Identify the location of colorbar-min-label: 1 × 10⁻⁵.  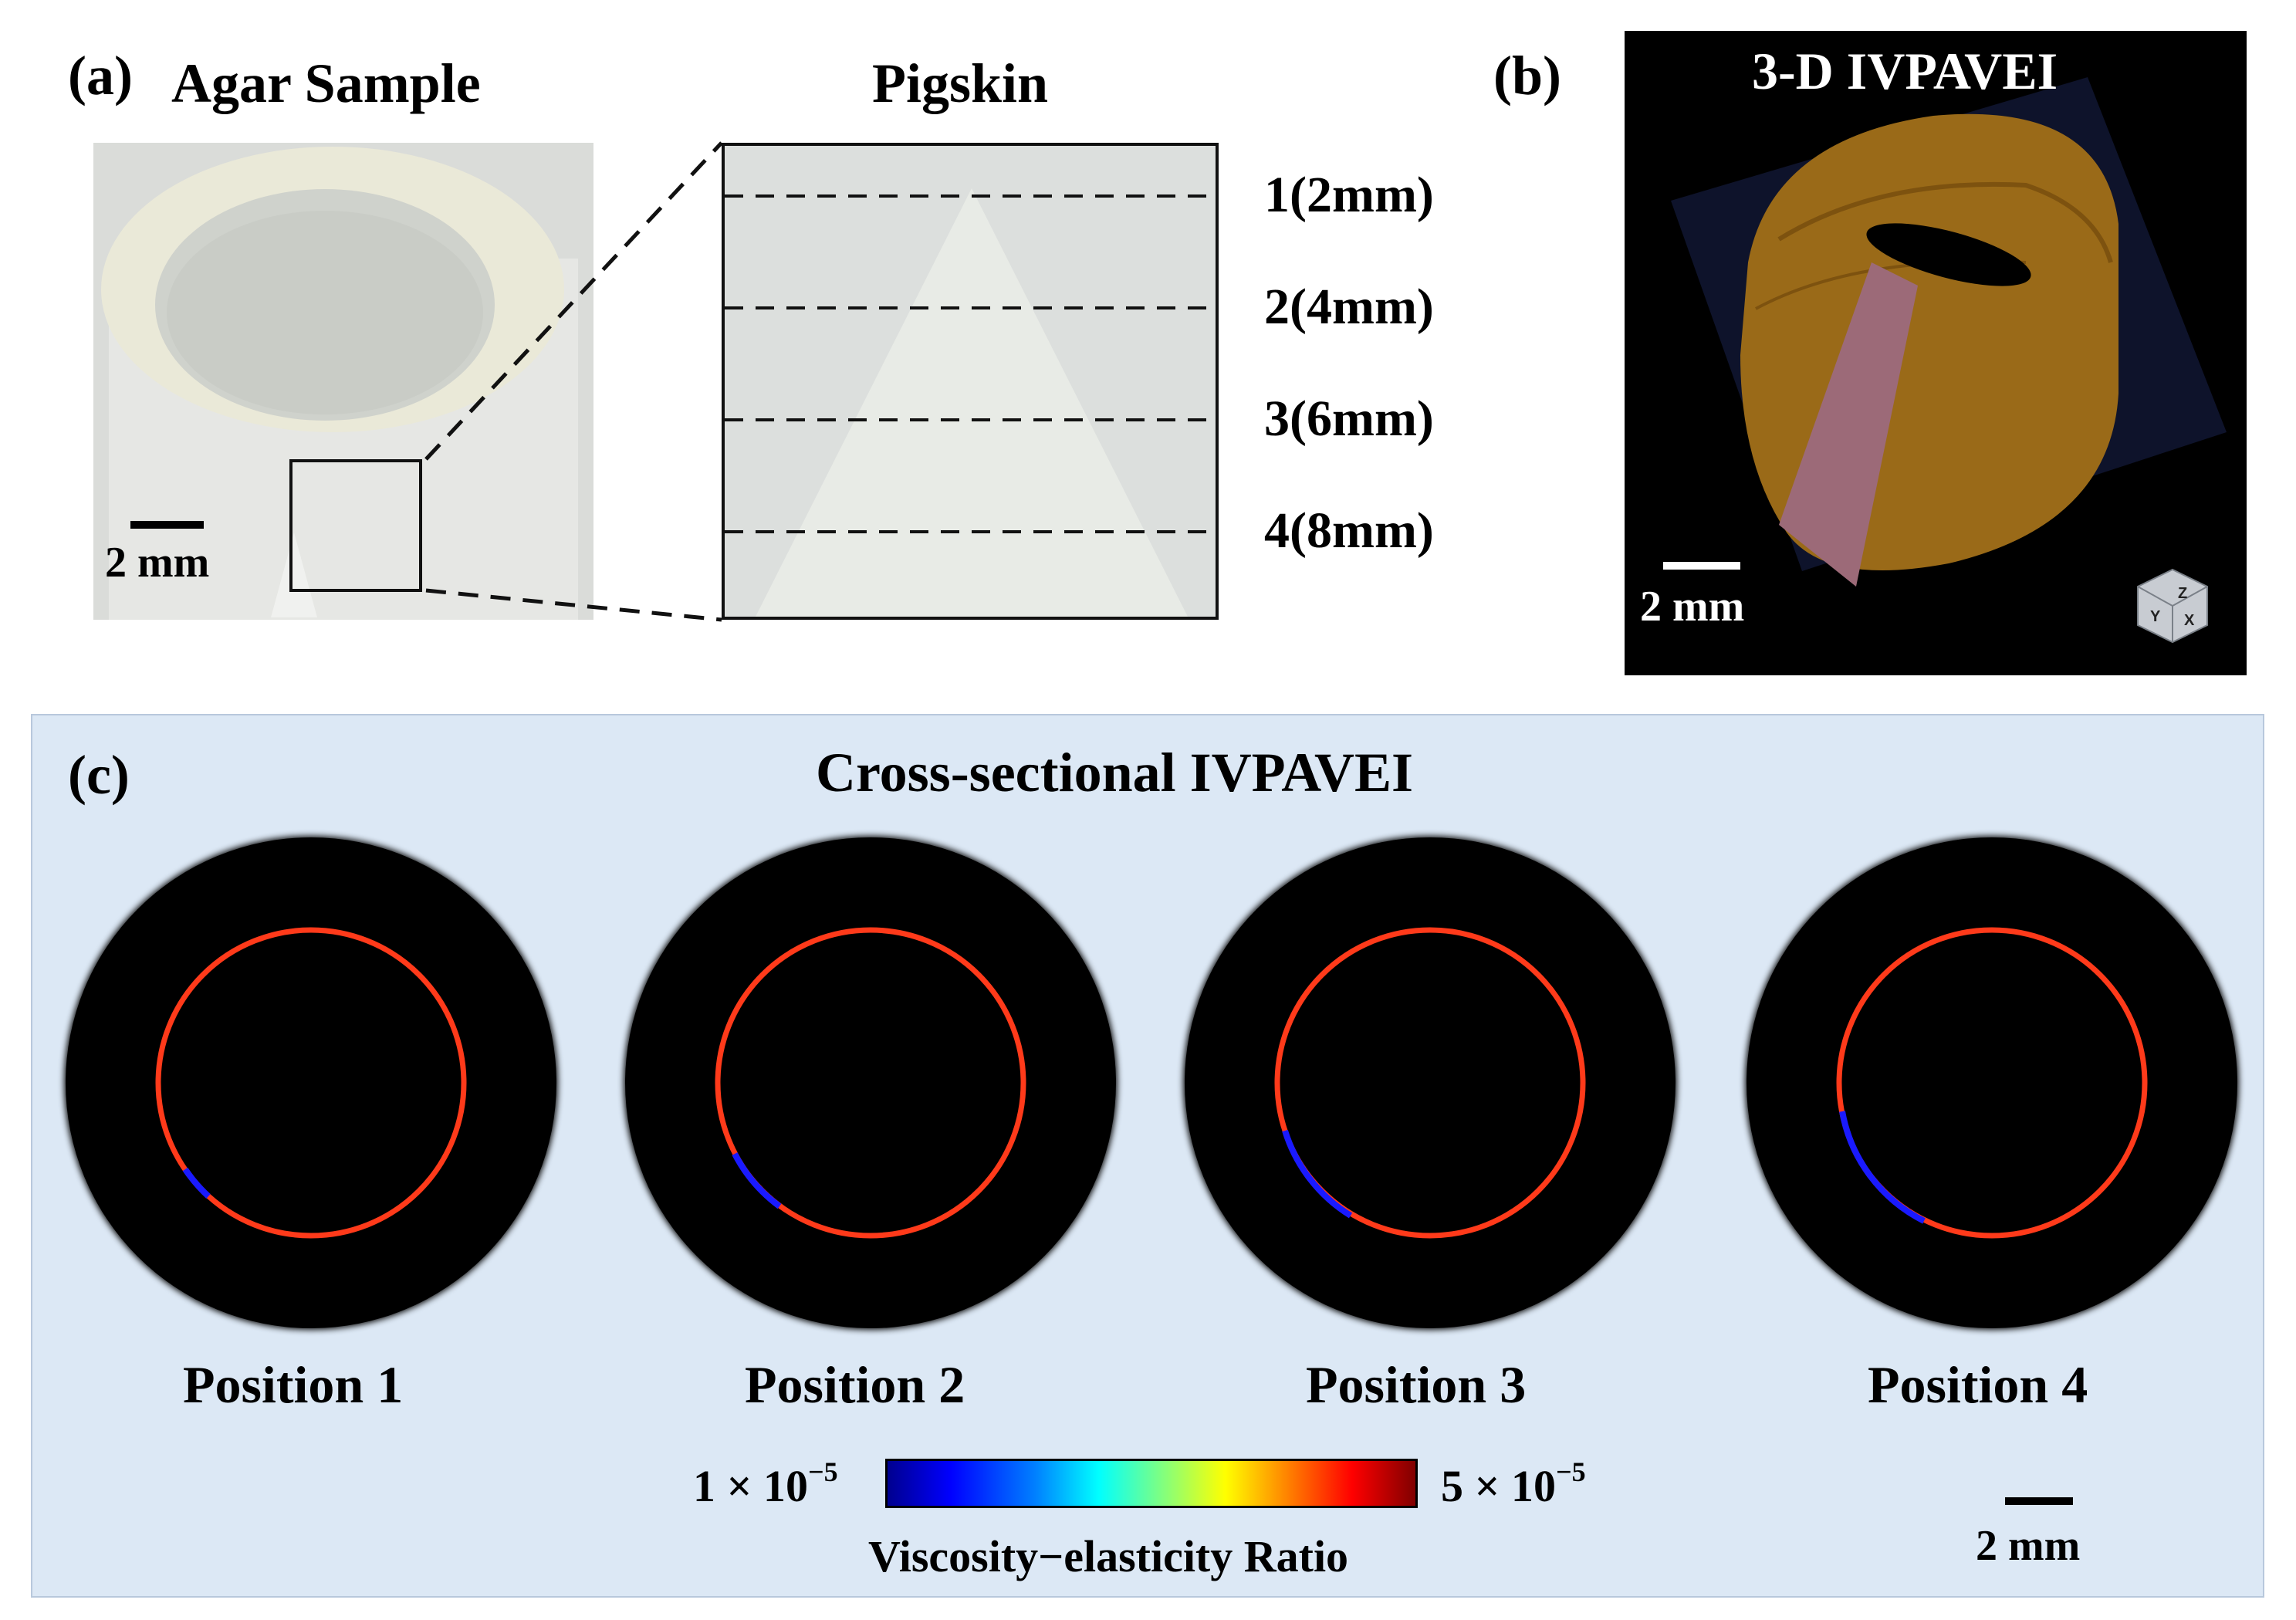
(765, 1484).